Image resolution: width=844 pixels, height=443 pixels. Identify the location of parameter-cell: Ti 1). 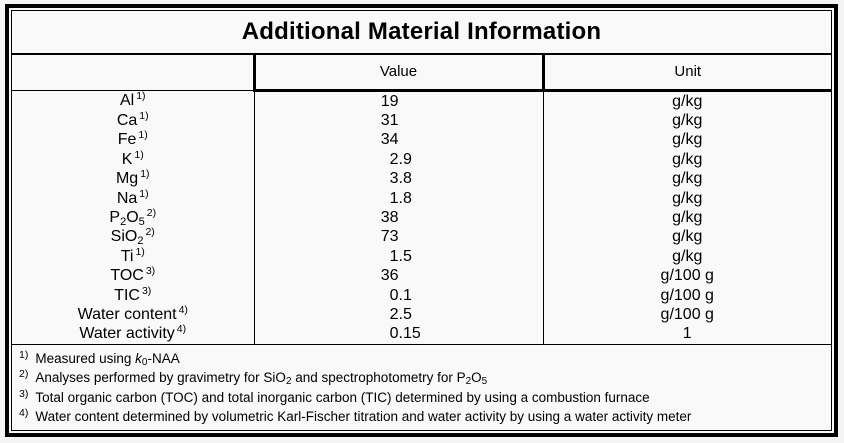
(133, 256).